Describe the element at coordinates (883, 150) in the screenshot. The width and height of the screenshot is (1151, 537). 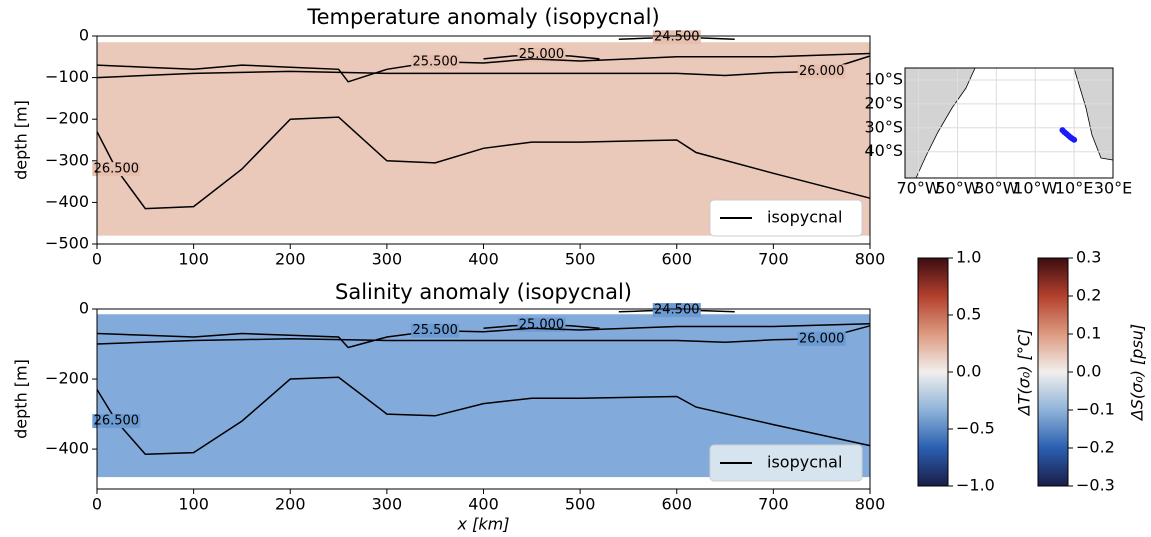
I see `lat-label: 40°S` at that location.